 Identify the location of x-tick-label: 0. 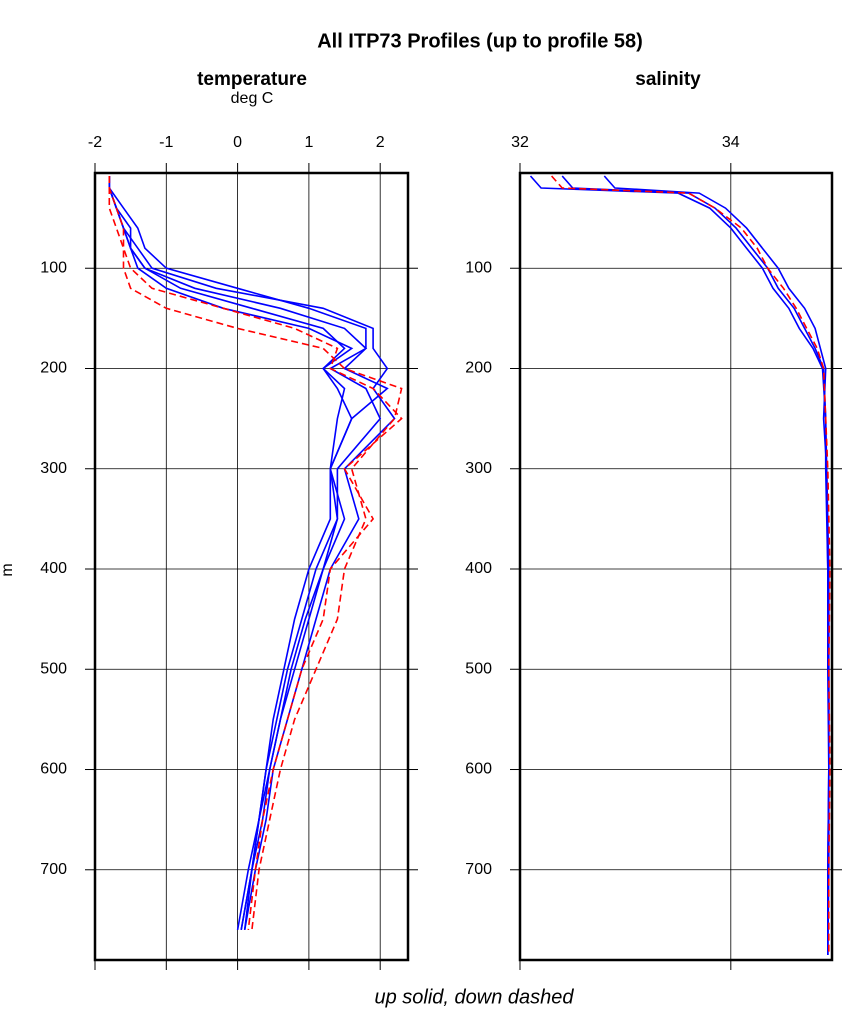
(237, 142).